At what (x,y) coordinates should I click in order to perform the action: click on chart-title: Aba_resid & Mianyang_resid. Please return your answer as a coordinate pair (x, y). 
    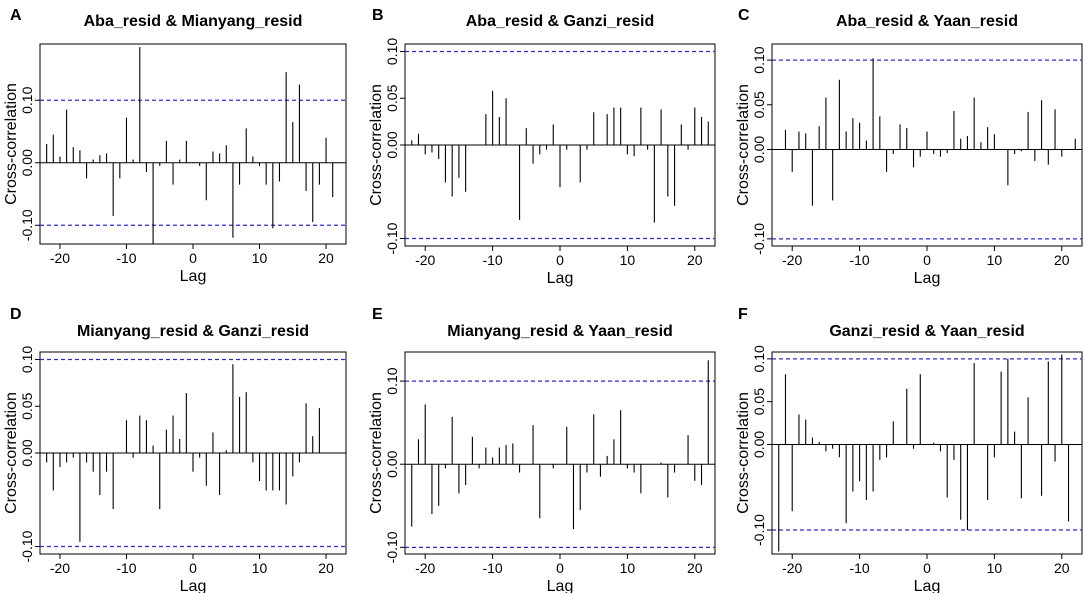
    Looking at the image, I should click on (193, 21).